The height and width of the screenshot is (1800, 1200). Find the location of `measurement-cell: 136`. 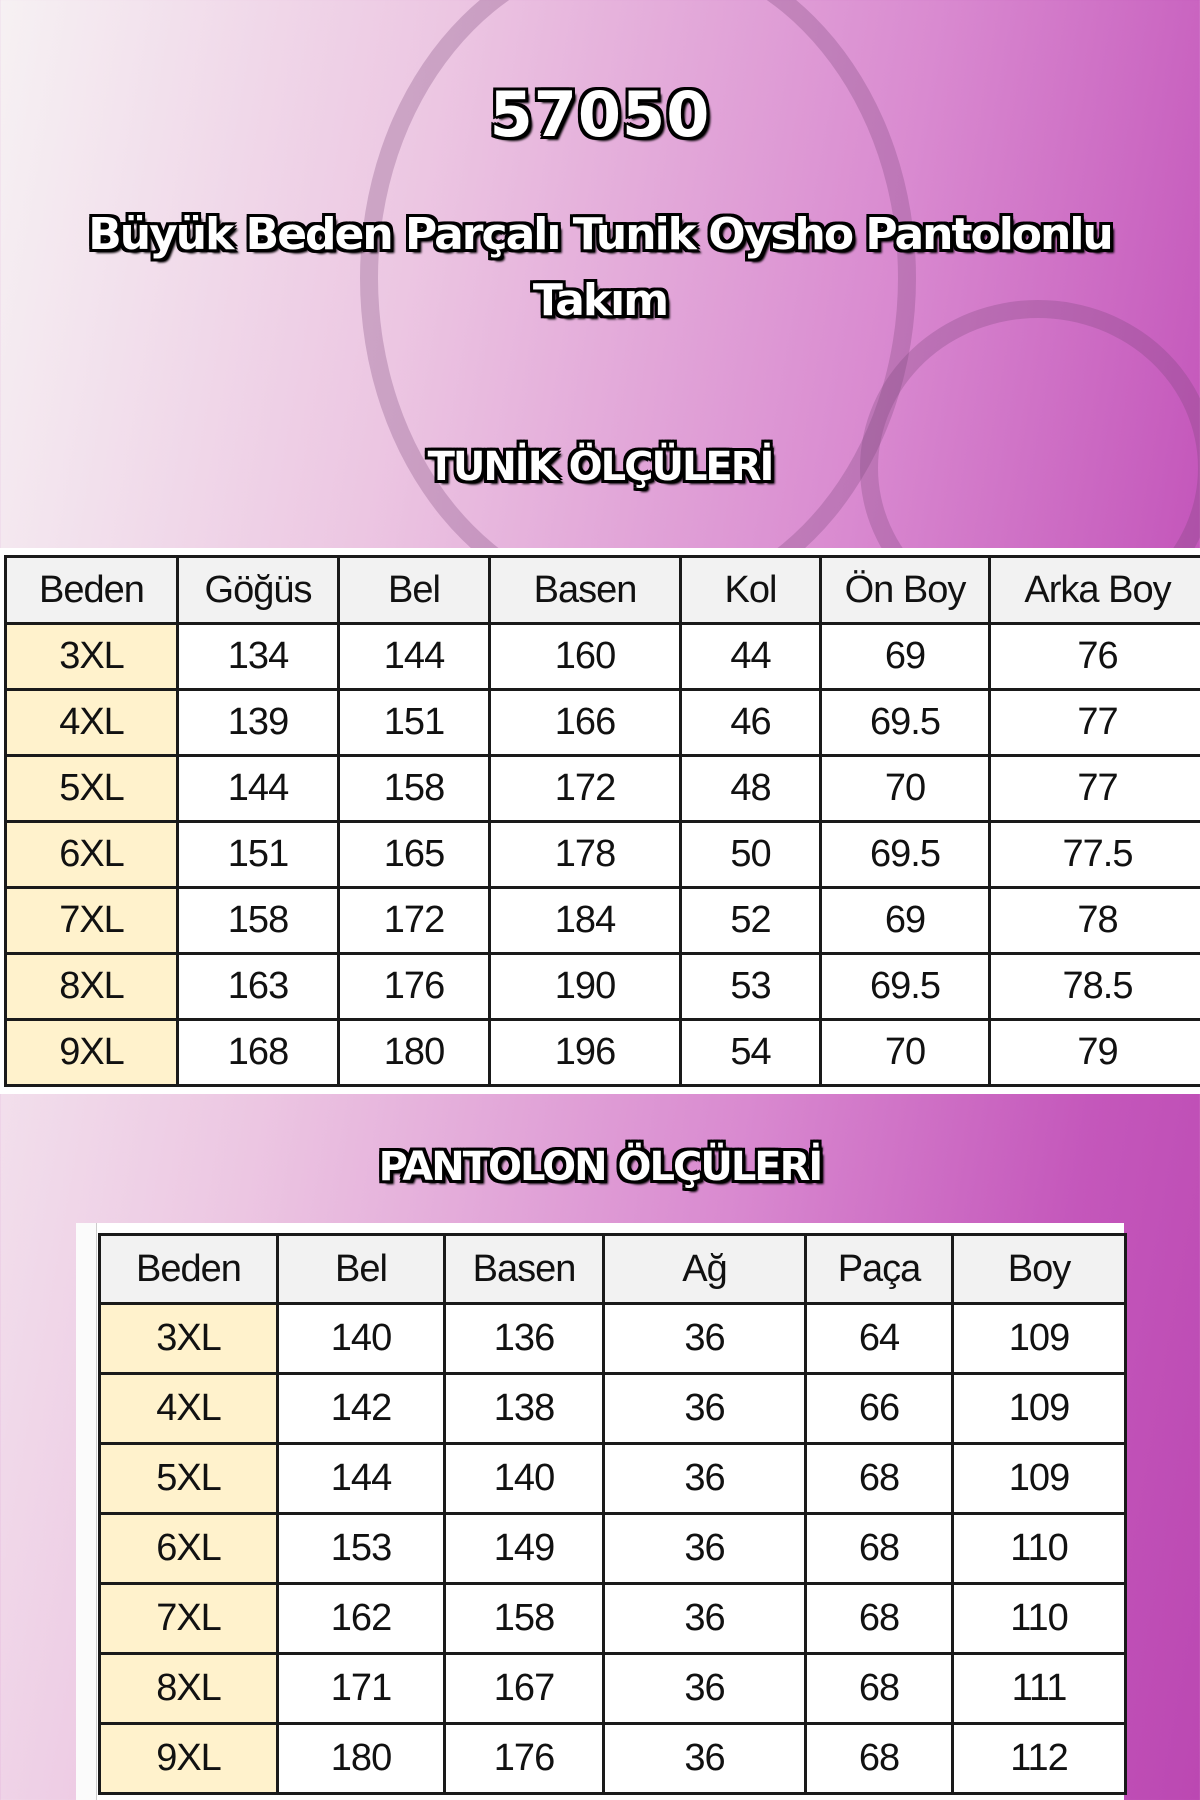

measurement-cell: 136 is located at coordinates (524, 1338).